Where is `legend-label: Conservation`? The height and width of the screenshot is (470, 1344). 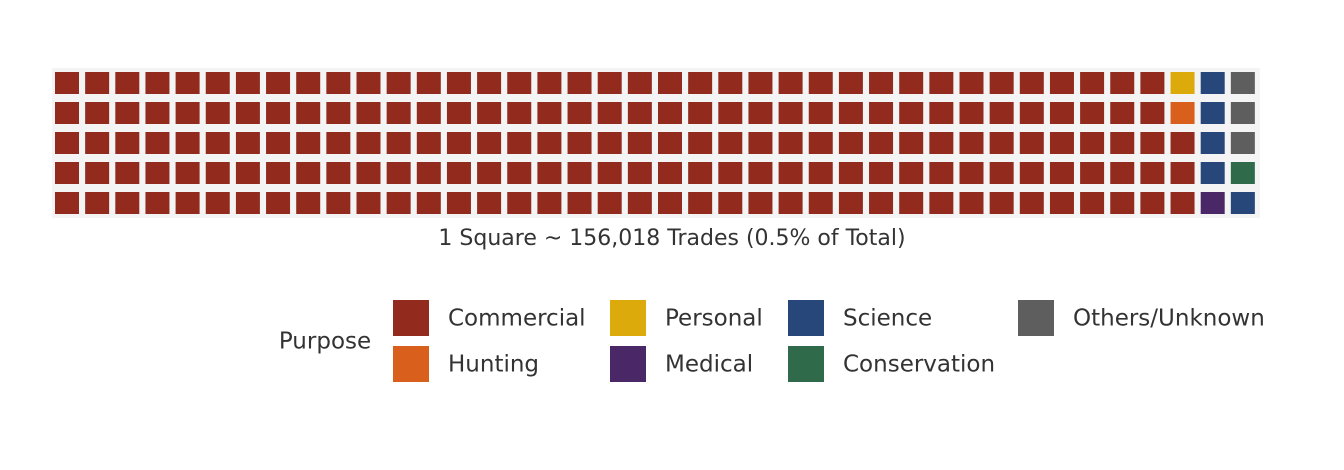
legend-label: Conservation is located at coordinates (919, 365).